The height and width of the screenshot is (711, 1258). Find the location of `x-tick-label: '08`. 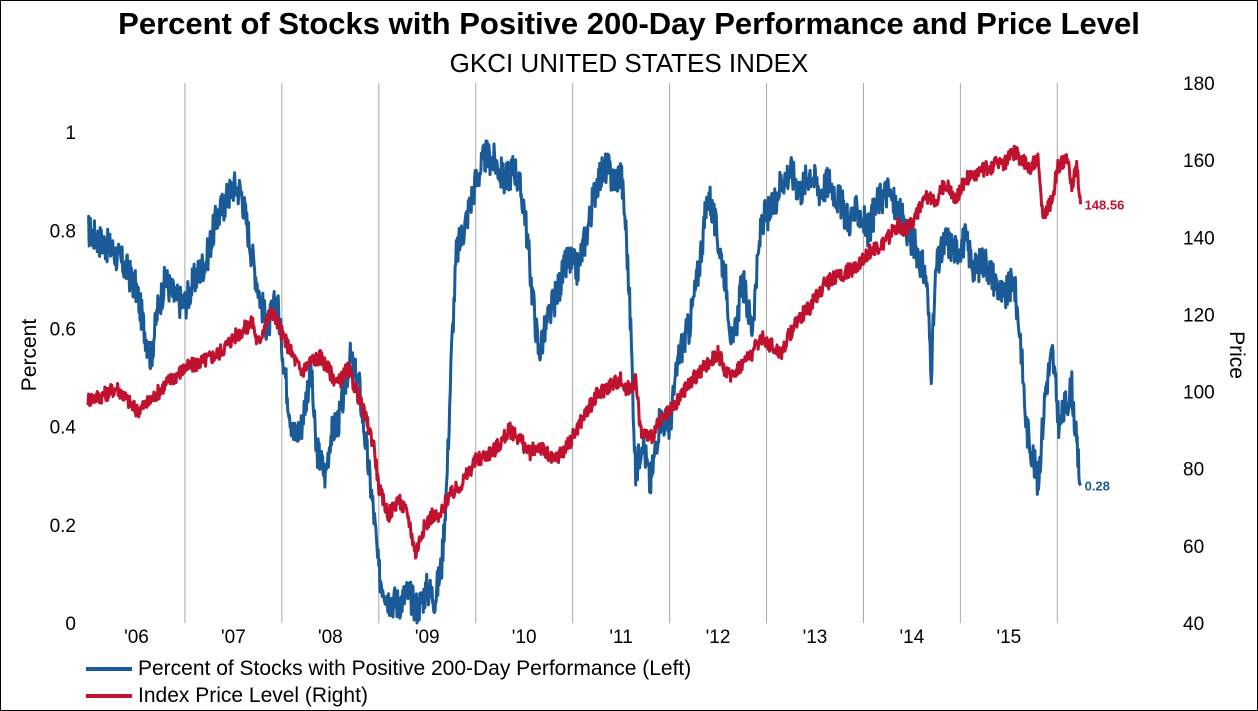

x-tick-label: '08 is located at coordinates (330, 637).